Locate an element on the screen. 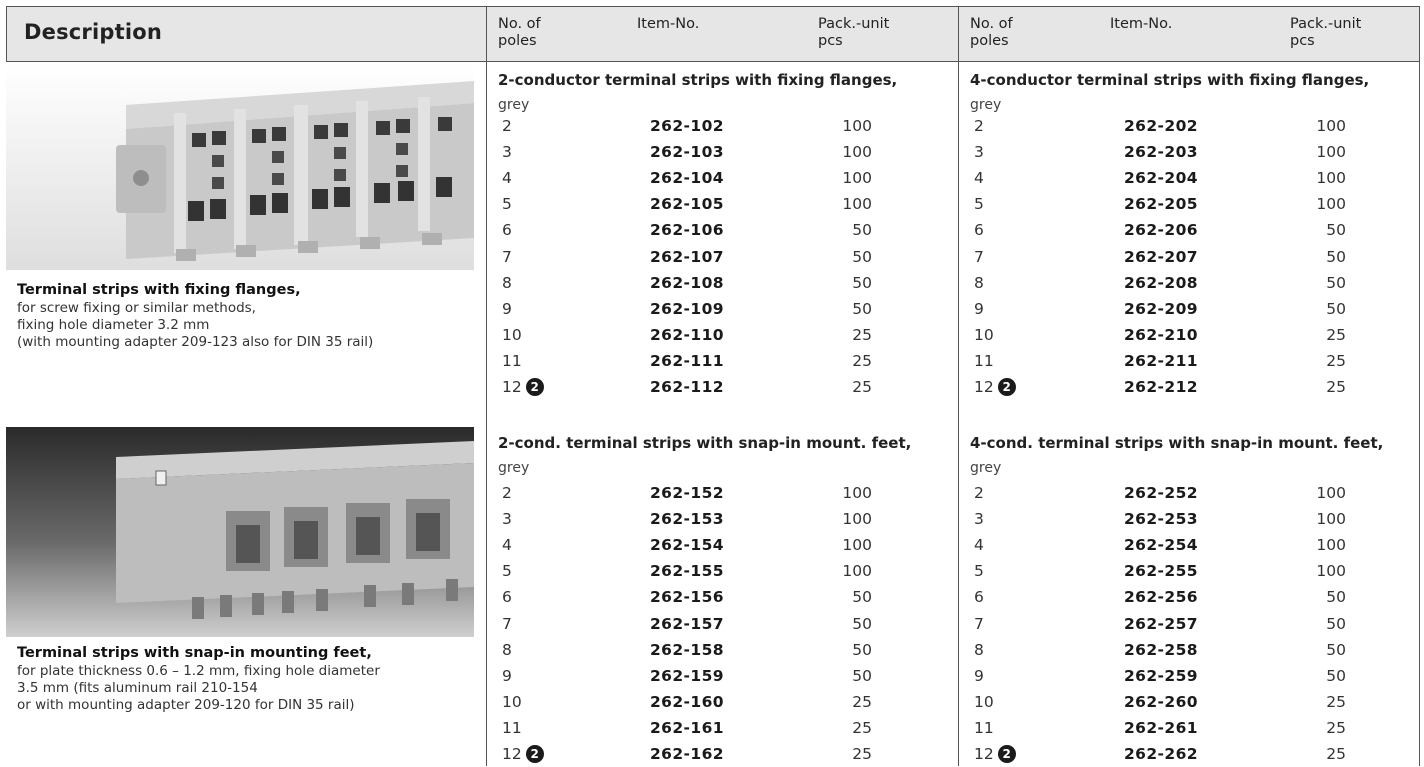 Image resolution: width=1424 pixels, height=767 pixels. item-number-cell: 262-210 is located at coordinates (1161, 334).